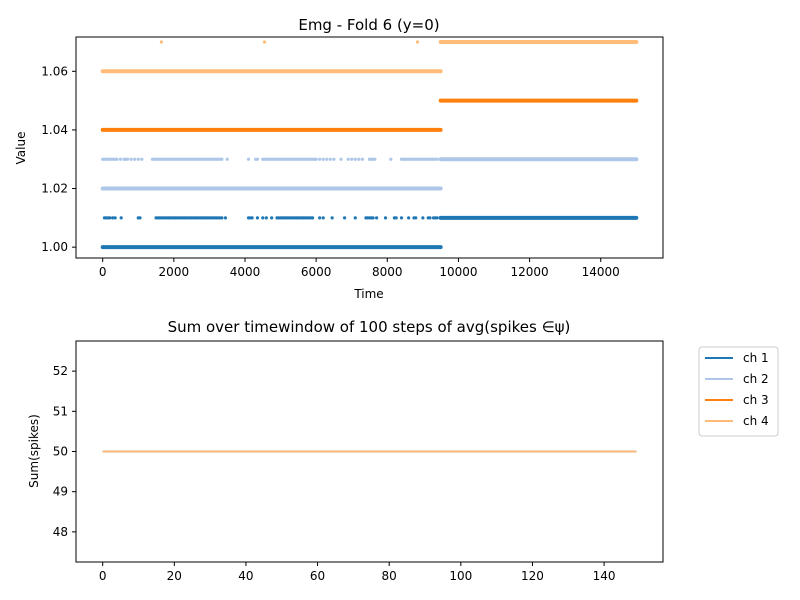 The height and width of the screenshot is (600, 800). What do you see at coordinates (60, 532) in the screenshot?
I see `y-tick-label: 48` at bounding box center [60, 532].